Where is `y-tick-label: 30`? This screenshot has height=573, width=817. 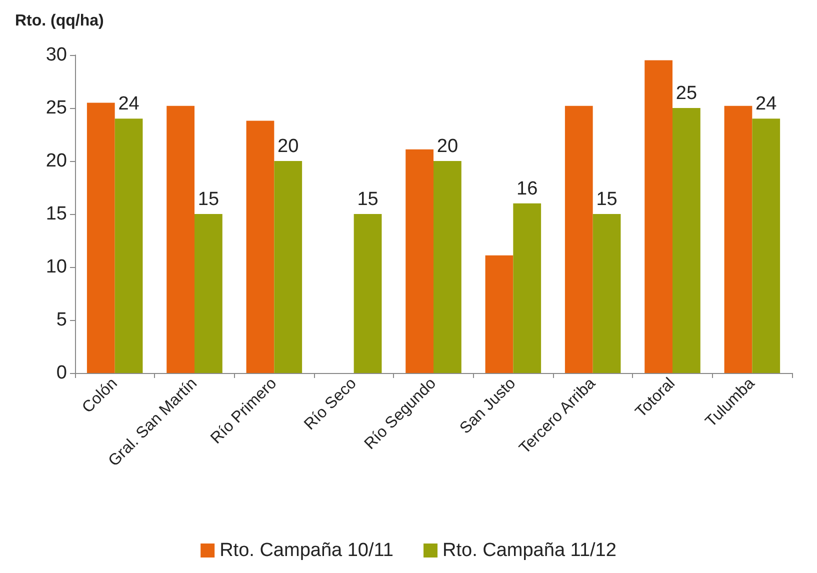
y-tick-label: 30 is located at coordinates (56, 55).